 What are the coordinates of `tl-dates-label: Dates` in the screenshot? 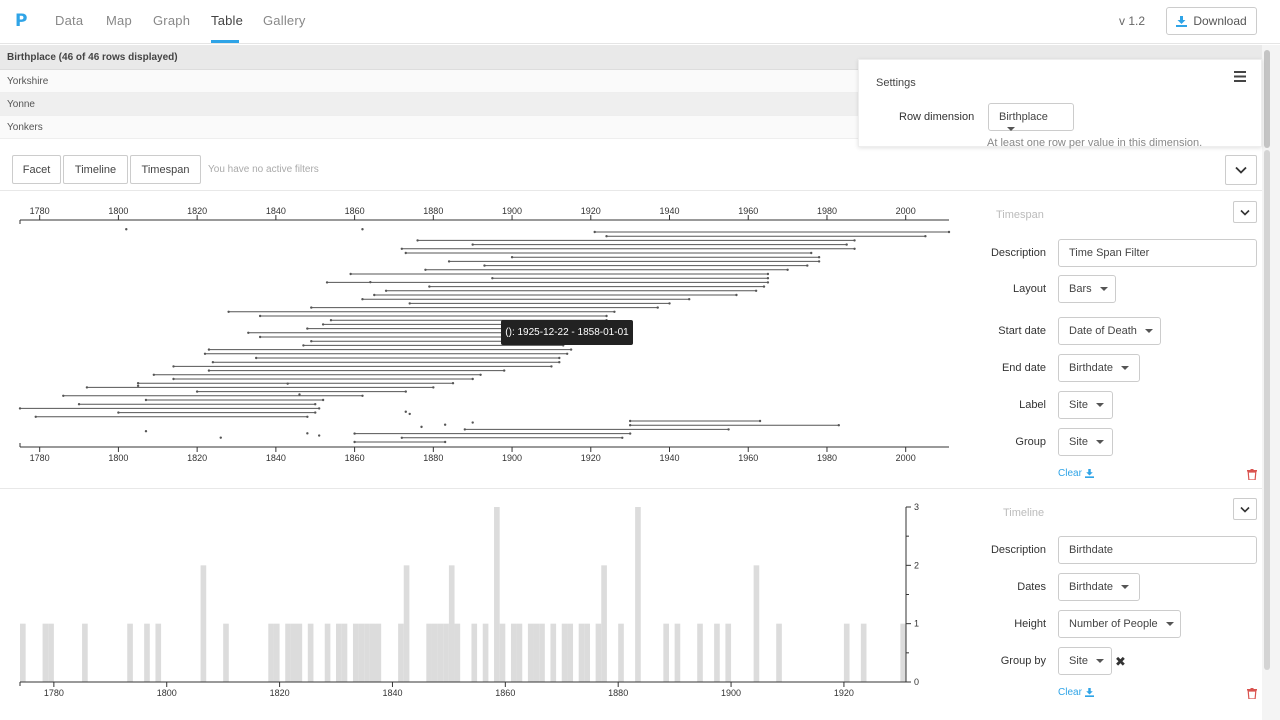 It's located at (1031, 587).